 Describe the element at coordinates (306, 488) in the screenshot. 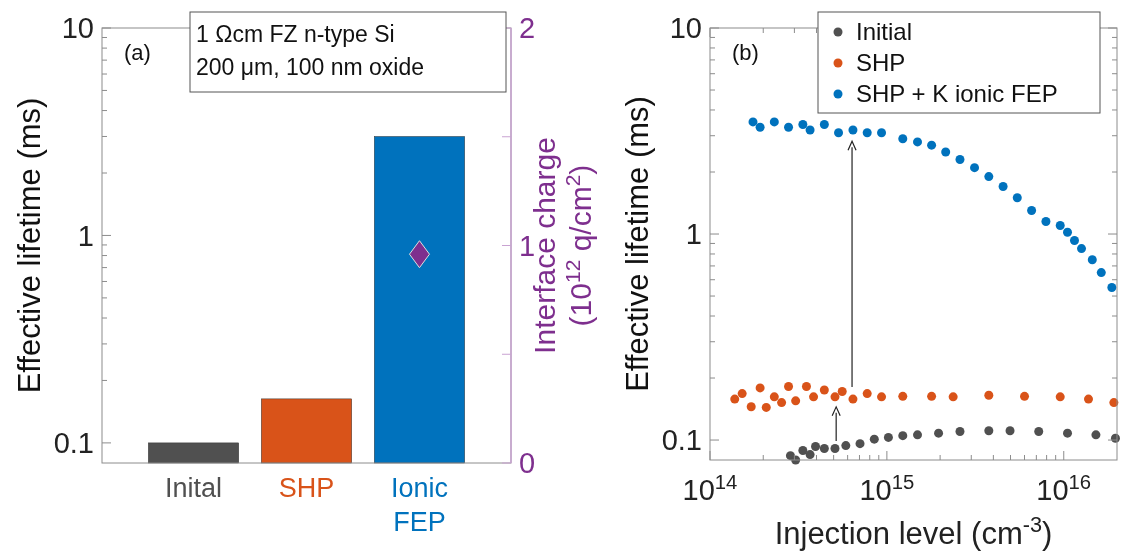

I see `x-tick-label: SHP` at that location.